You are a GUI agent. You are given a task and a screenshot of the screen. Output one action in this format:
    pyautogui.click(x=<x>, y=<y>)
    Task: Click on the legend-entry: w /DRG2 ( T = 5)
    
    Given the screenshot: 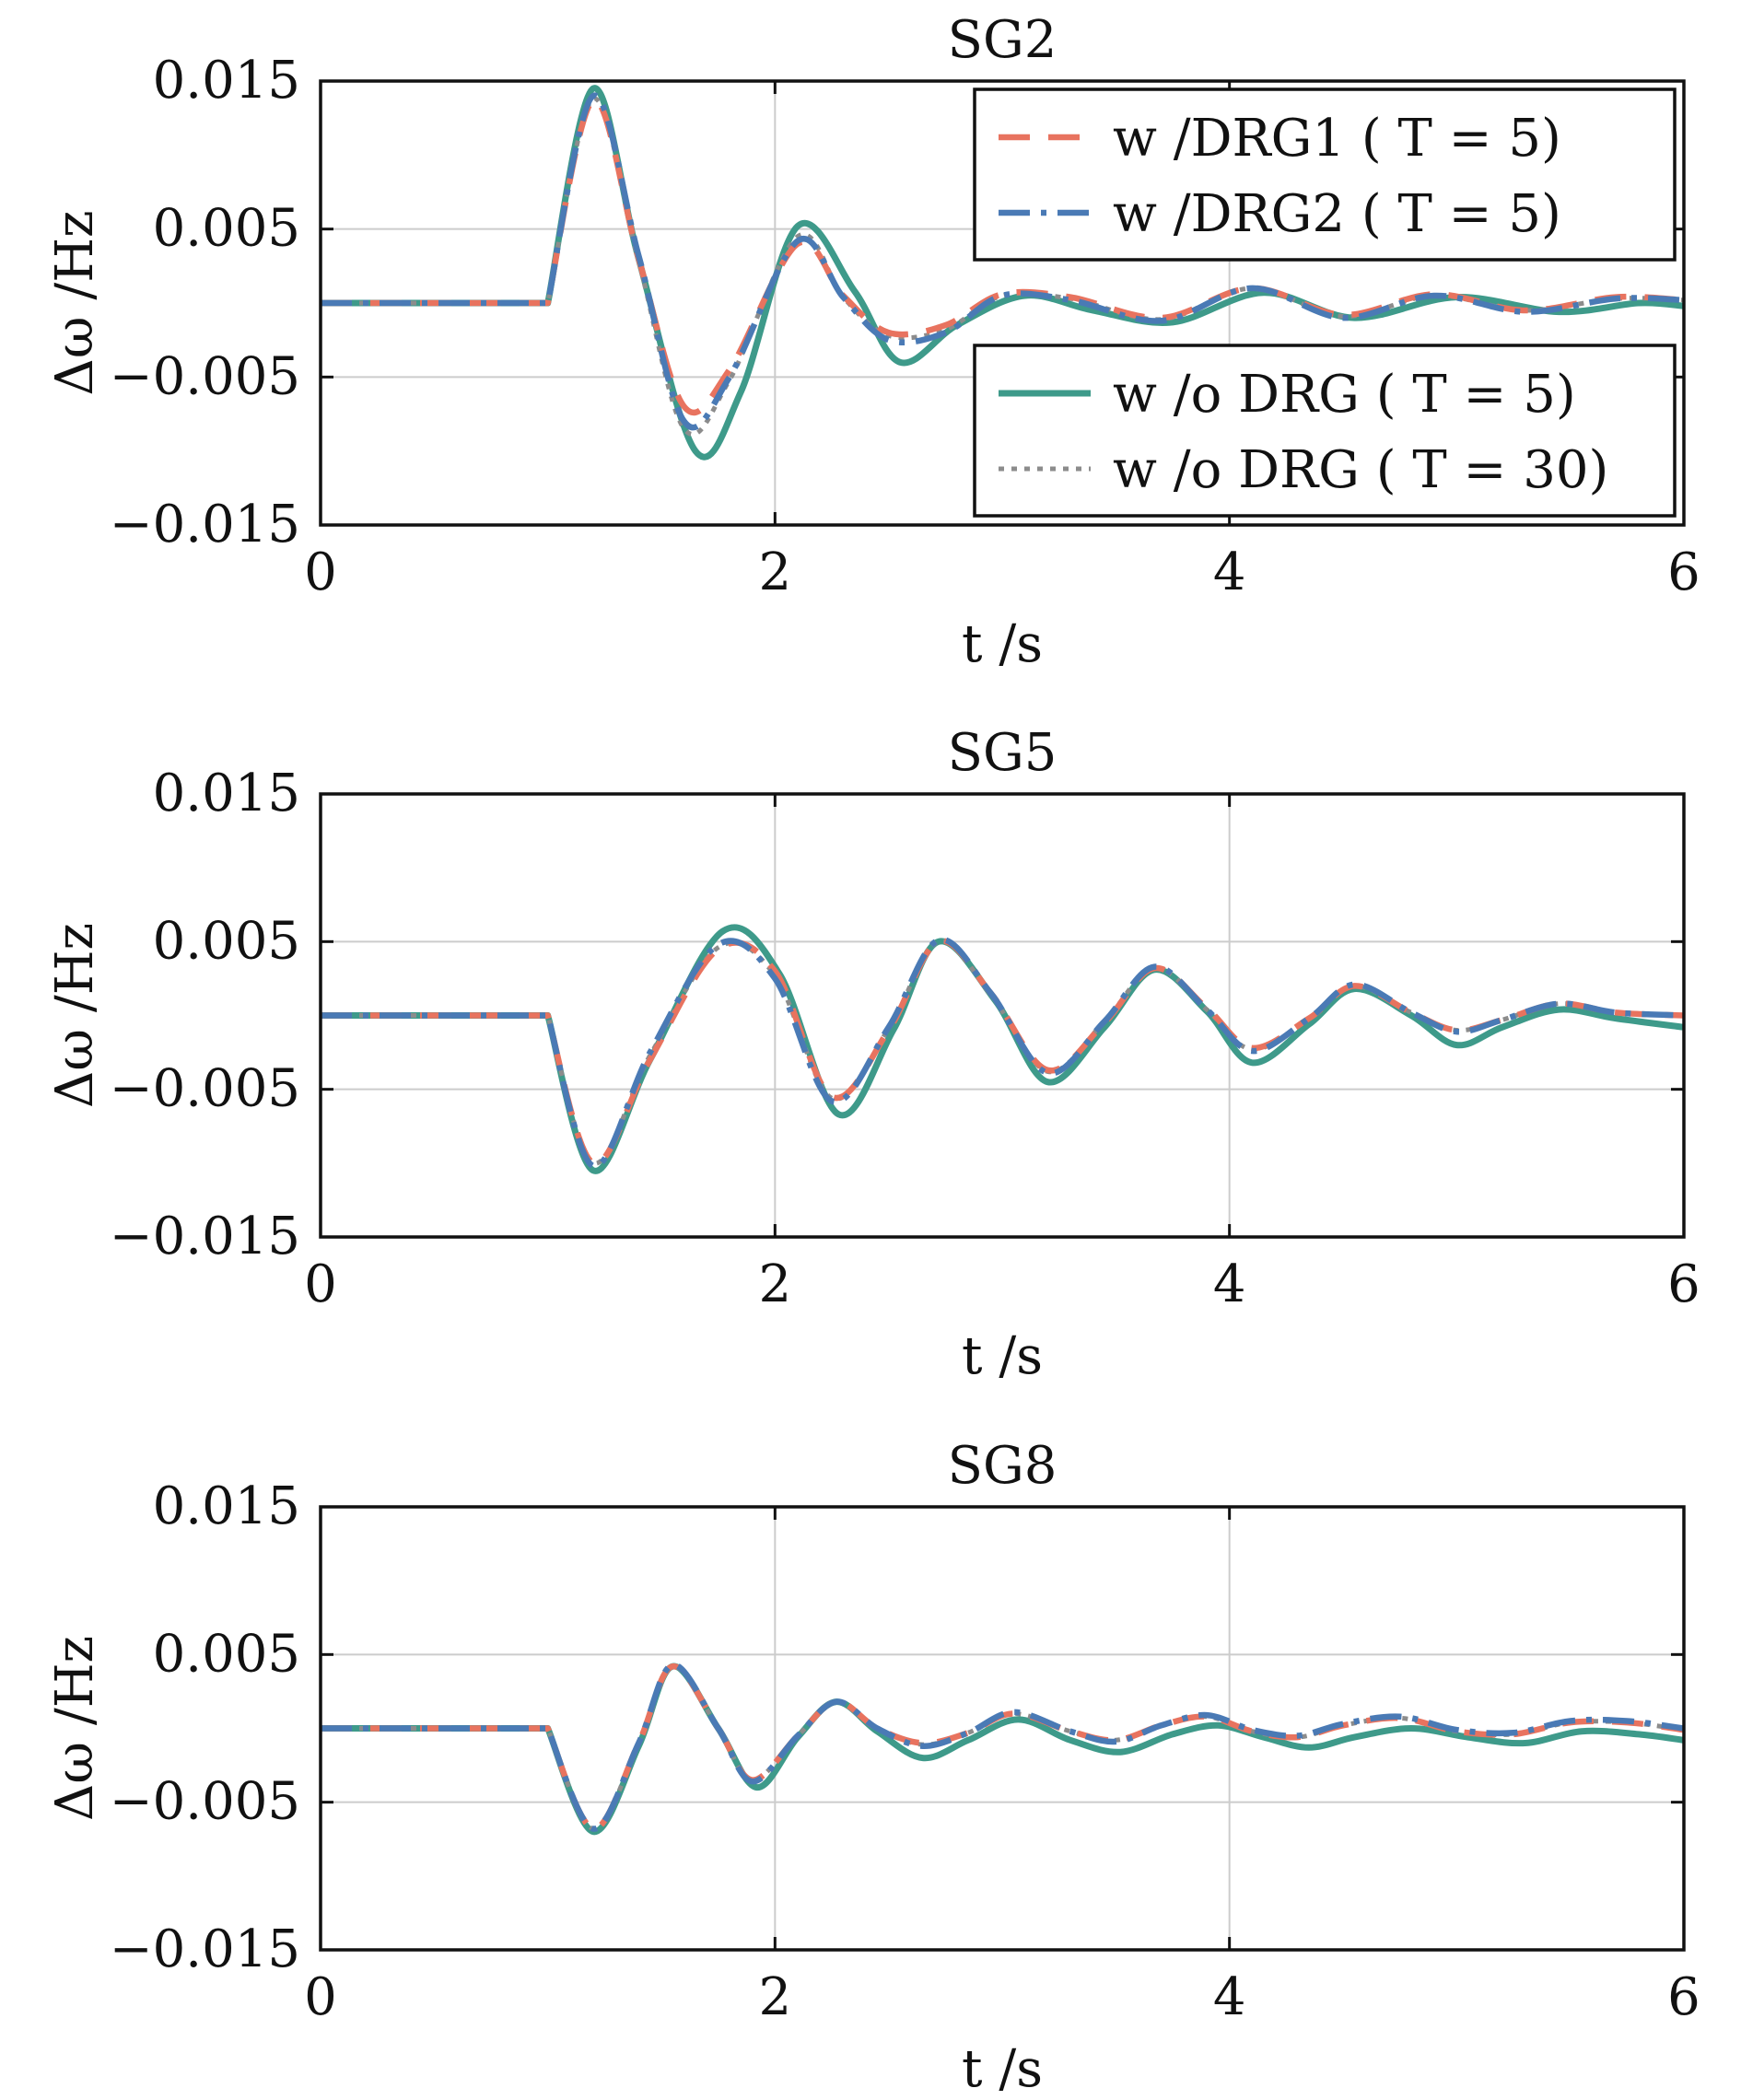 What is the action you would take?
    pyautogui.click(x=1280, y=214)
    